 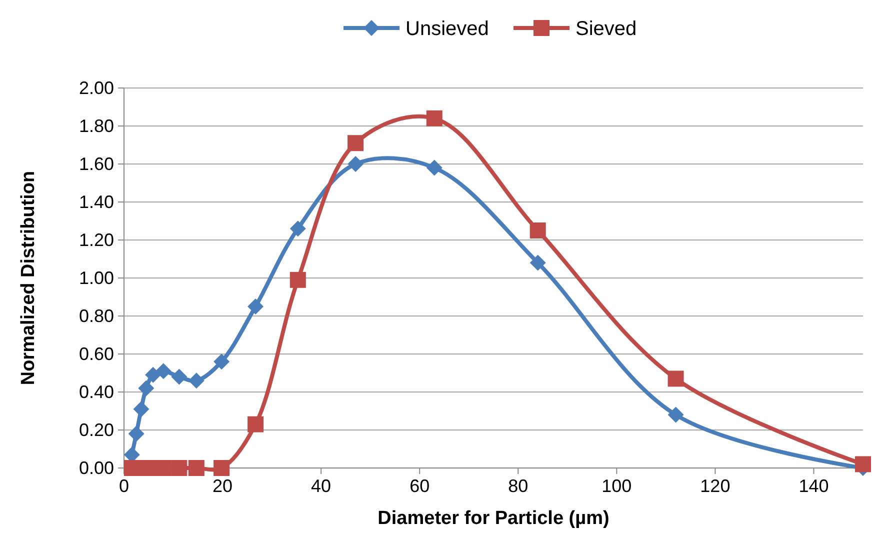 What do you see at coordinates (96, 126) in the screenshot?
I see `y-tick-label: 1.80` at bounding box center [96, 126].